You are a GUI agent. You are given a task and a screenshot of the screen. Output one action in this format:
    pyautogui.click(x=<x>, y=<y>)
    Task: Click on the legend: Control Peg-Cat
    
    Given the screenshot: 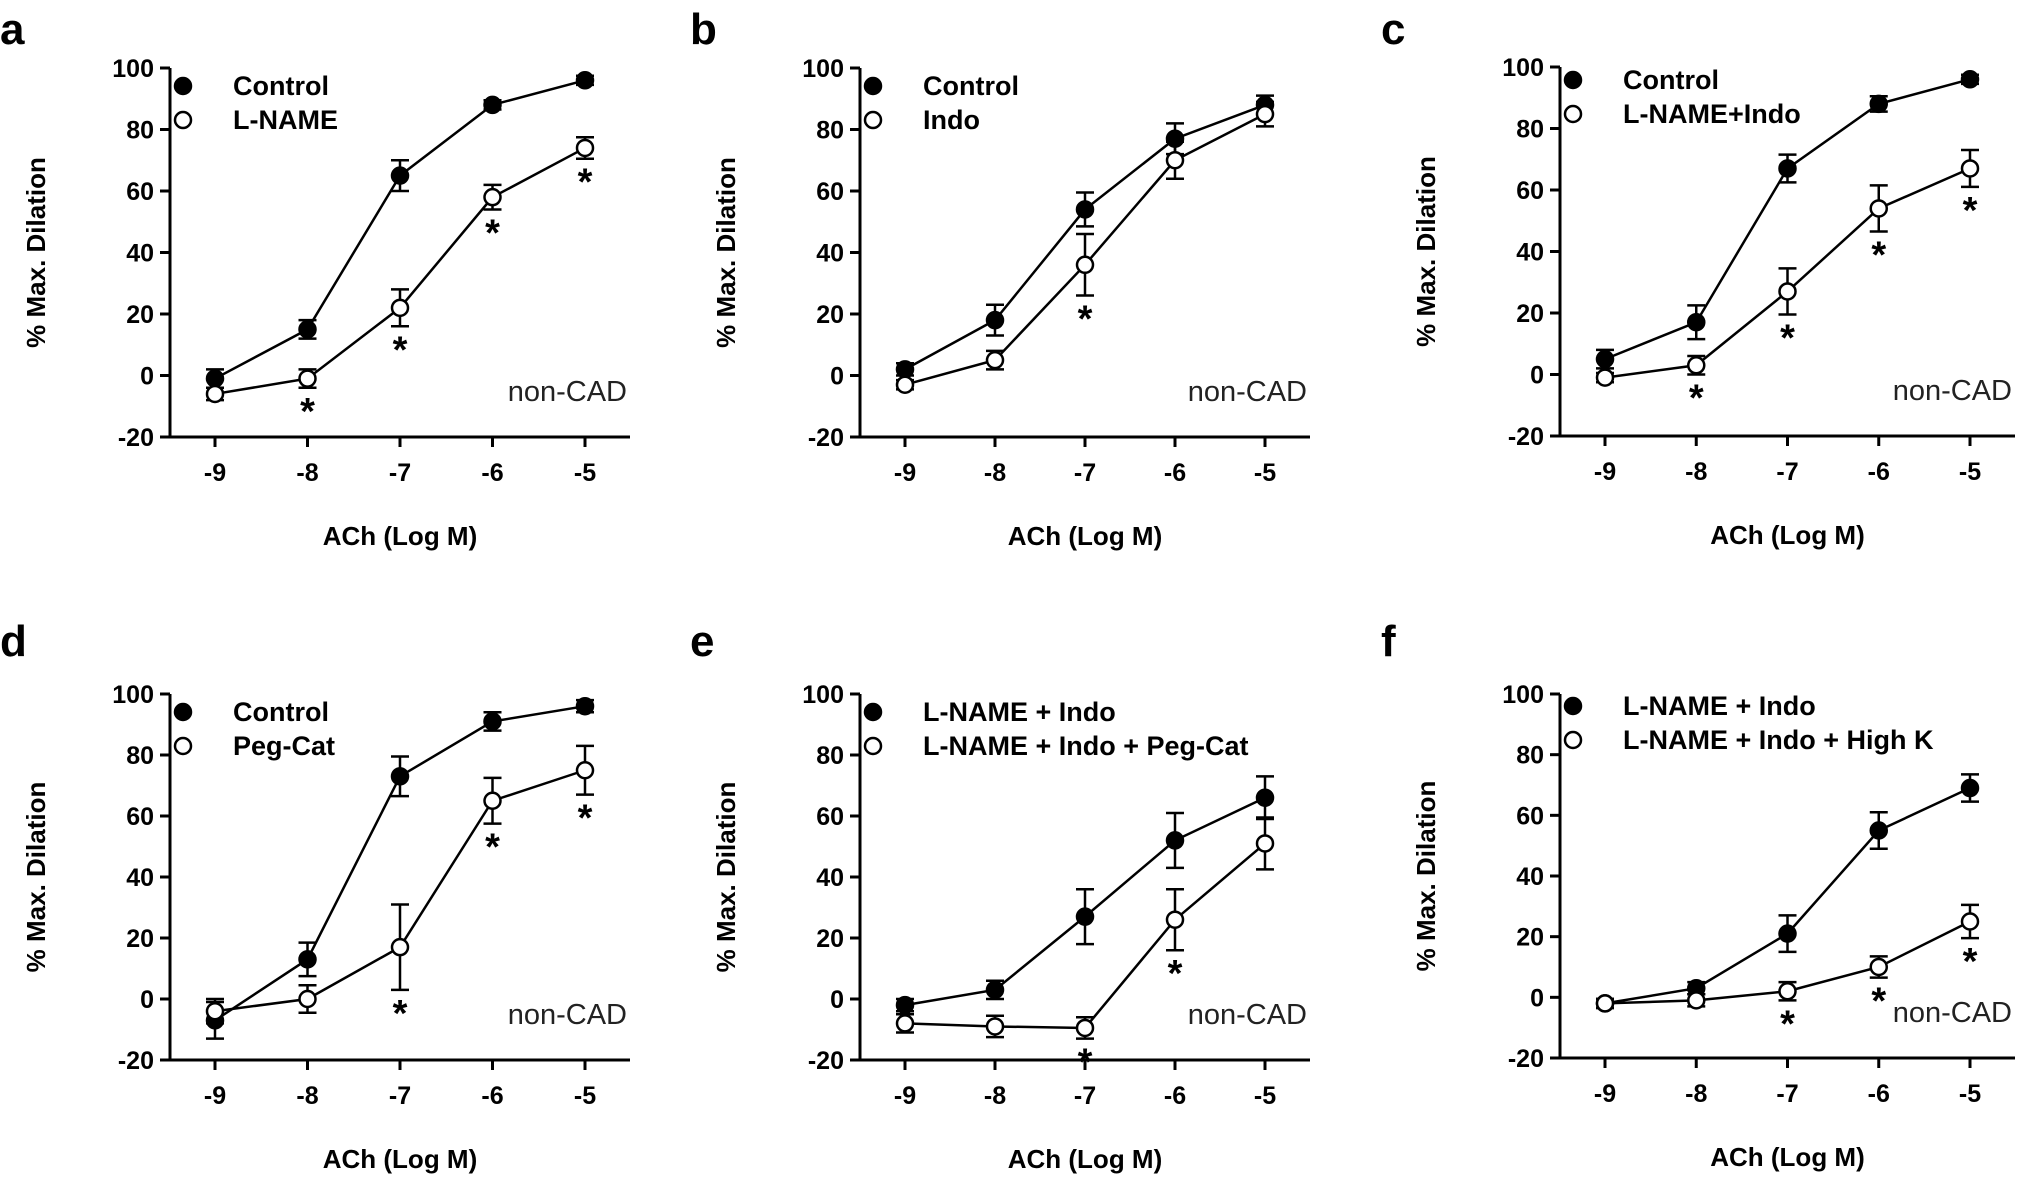 What is the action you would take?
    pyautogui.click(x=254, y=729)
    